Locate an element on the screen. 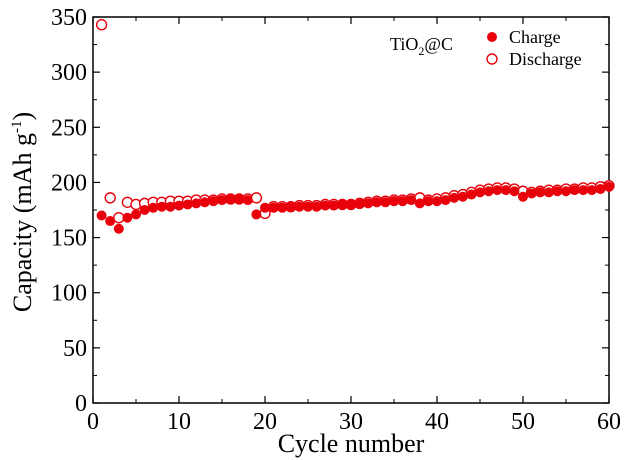  y-tick-label: 0 is located at coordinates (81, 404).